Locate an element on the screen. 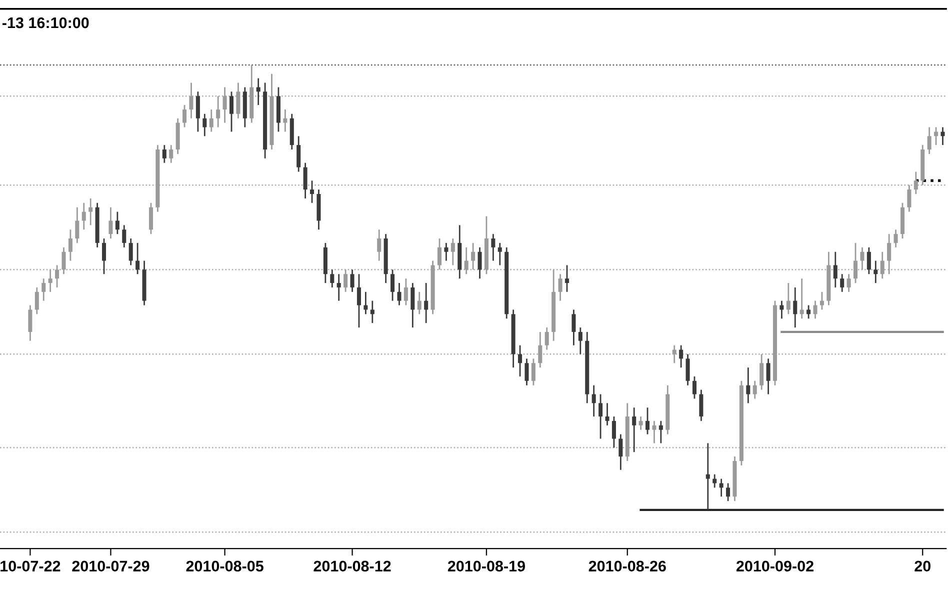 The image size is (948, 593). x-tick-label: 2010-08-26 is located at coordinates (627, 566).